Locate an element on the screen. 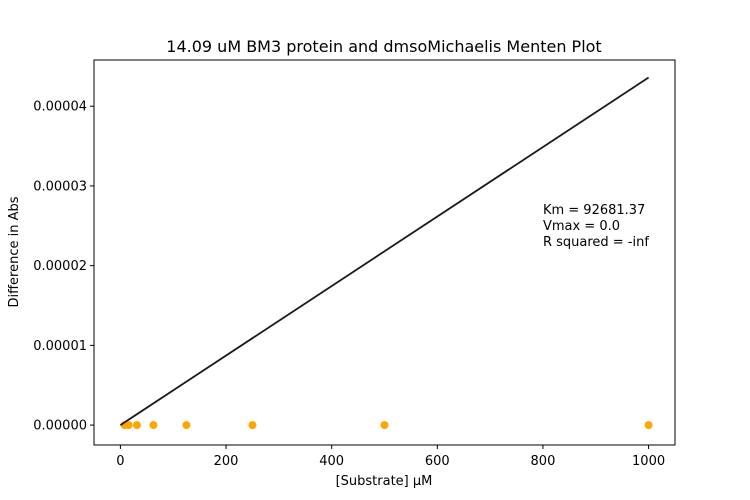  y-axis-ticks: 0.00000 0.00001 0.00002 0.00003 0.00004 is located at coordinates (63, 267).